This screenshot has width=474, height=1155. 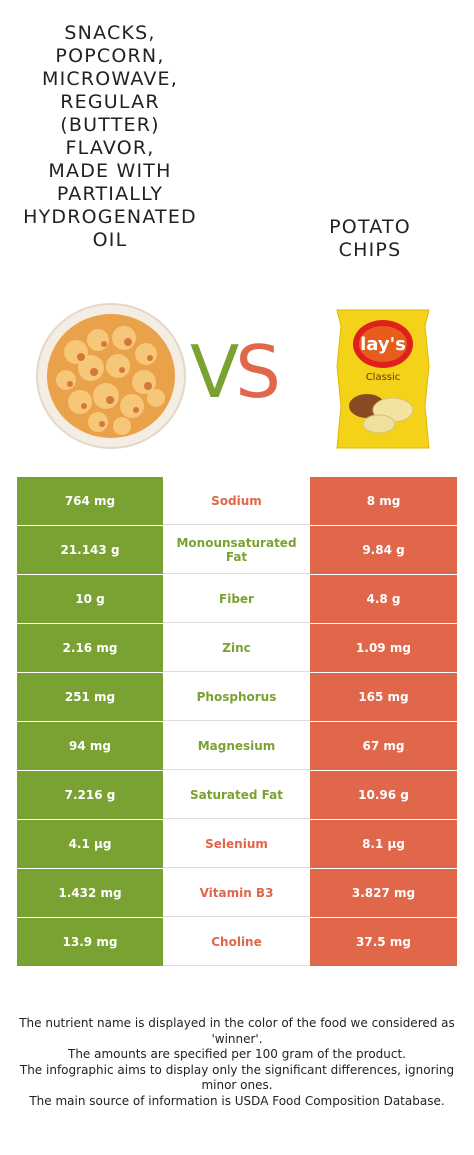 I want to click on left-value: 21.143 g, so click(x=90, y=550).